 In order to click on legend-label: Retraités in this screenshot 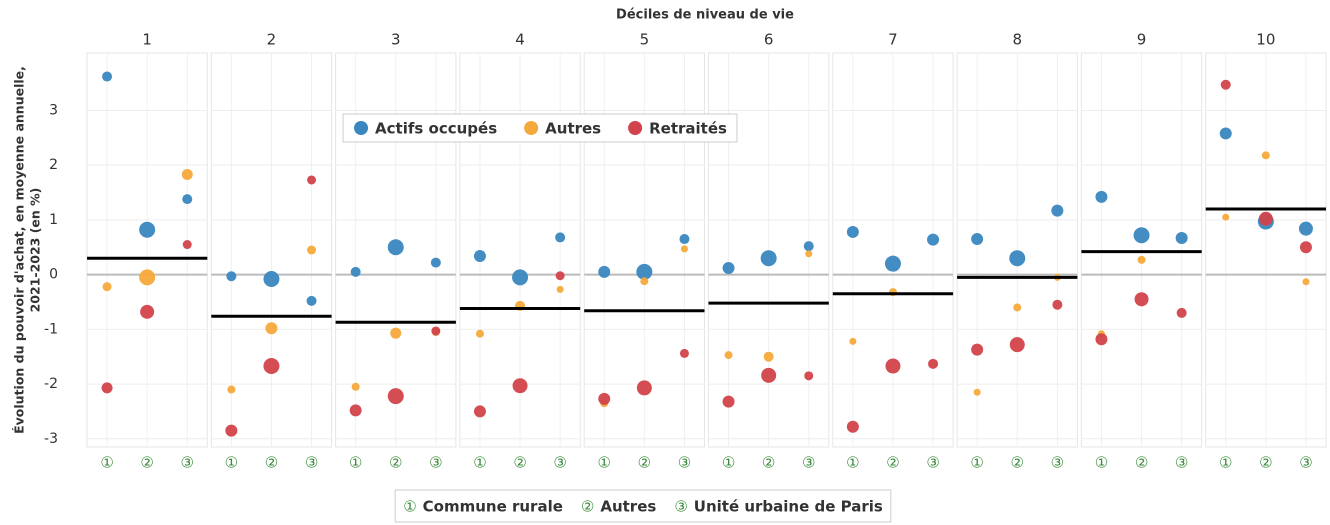, I will do `click(688, 129)`.